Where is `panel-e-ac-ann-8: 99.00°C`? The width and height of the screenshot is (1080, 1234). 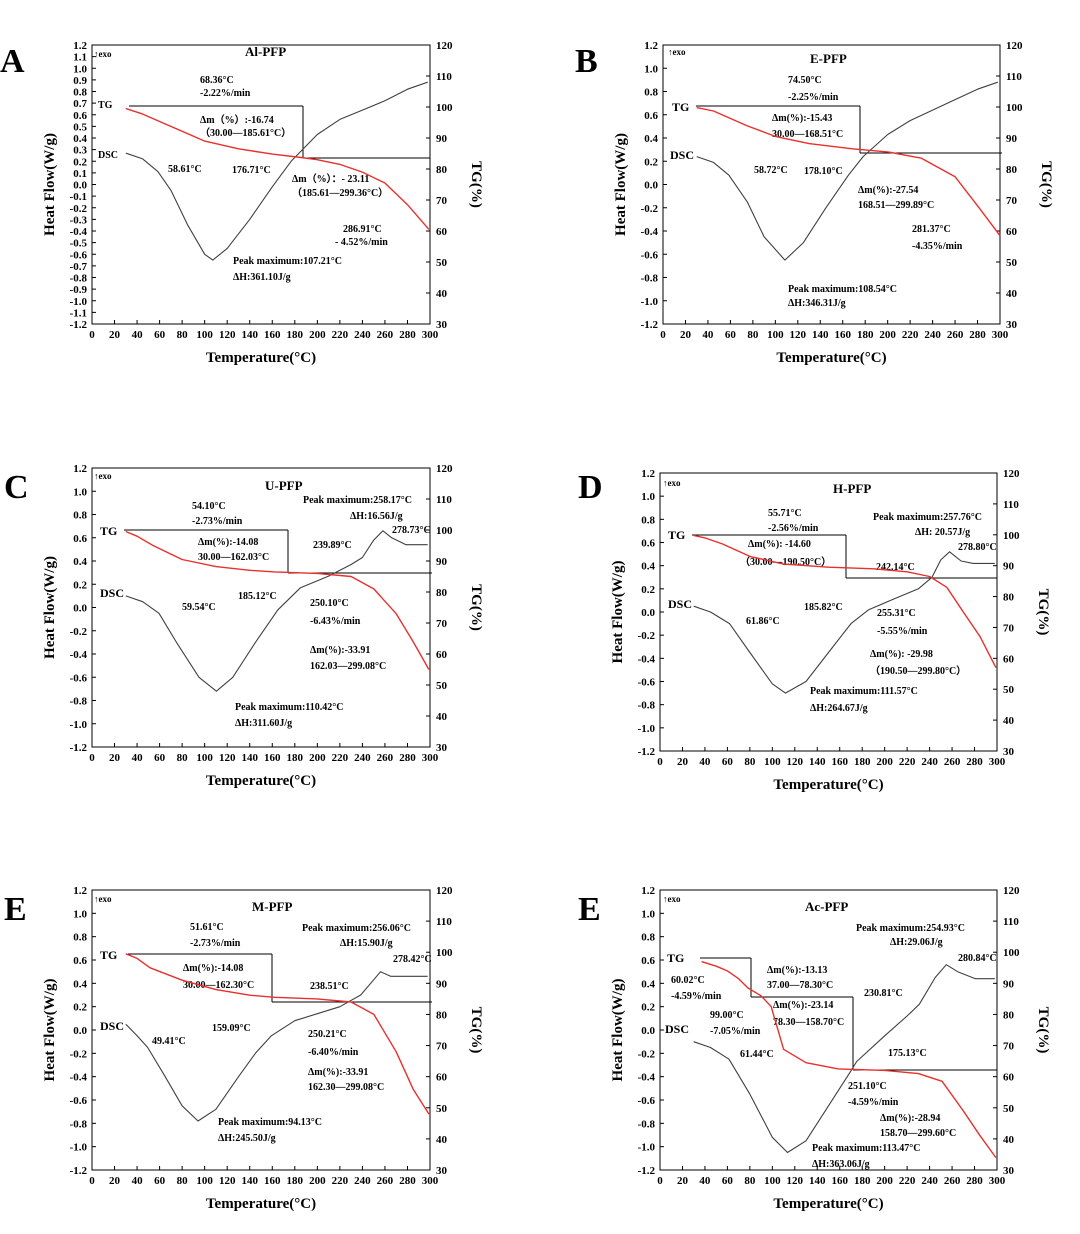
panel-e-ac-ann-8: 99.00°C is located at coordinates (727, 1015).